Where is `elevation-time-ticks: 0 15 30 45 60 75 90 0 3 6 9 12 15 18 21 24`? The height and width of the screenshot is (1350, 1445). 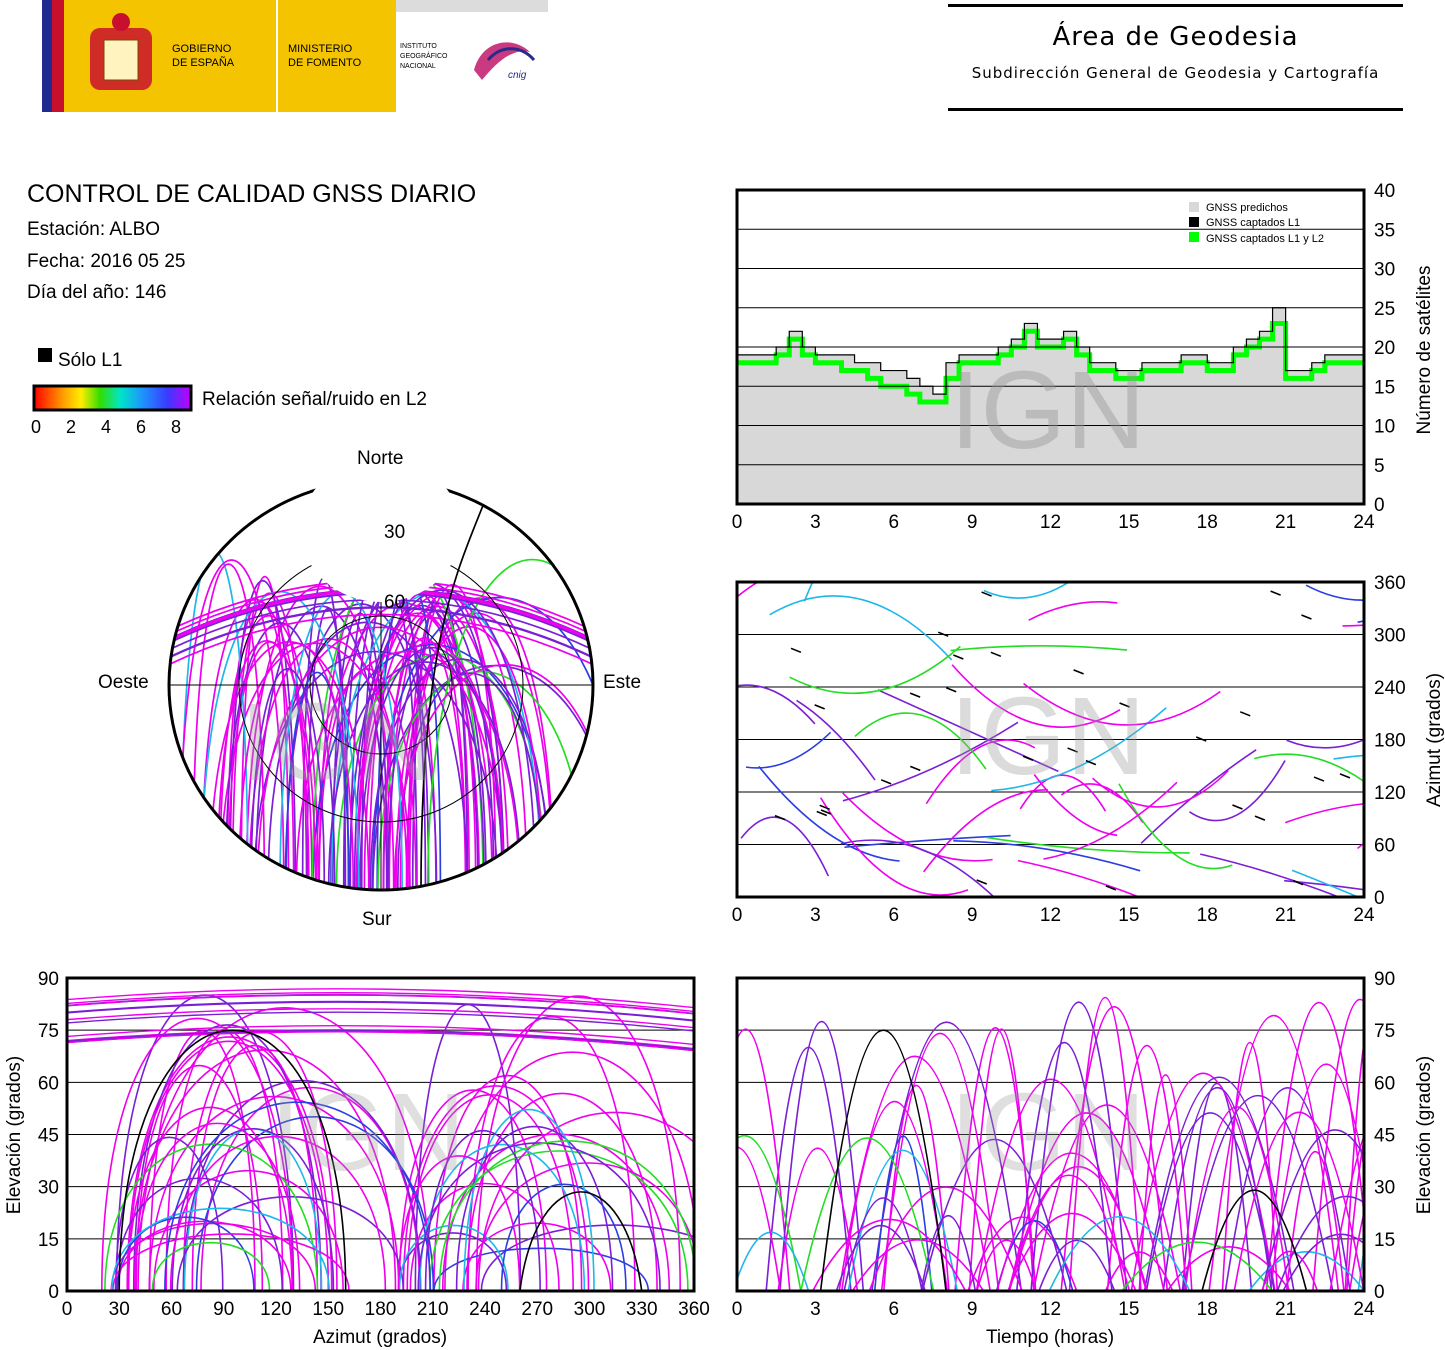 elevation-time-ticks: 0 15 30 45 60 75 90 0 3 6 9 12 15 18 21 24 is located at coordinates (1063, 1144).